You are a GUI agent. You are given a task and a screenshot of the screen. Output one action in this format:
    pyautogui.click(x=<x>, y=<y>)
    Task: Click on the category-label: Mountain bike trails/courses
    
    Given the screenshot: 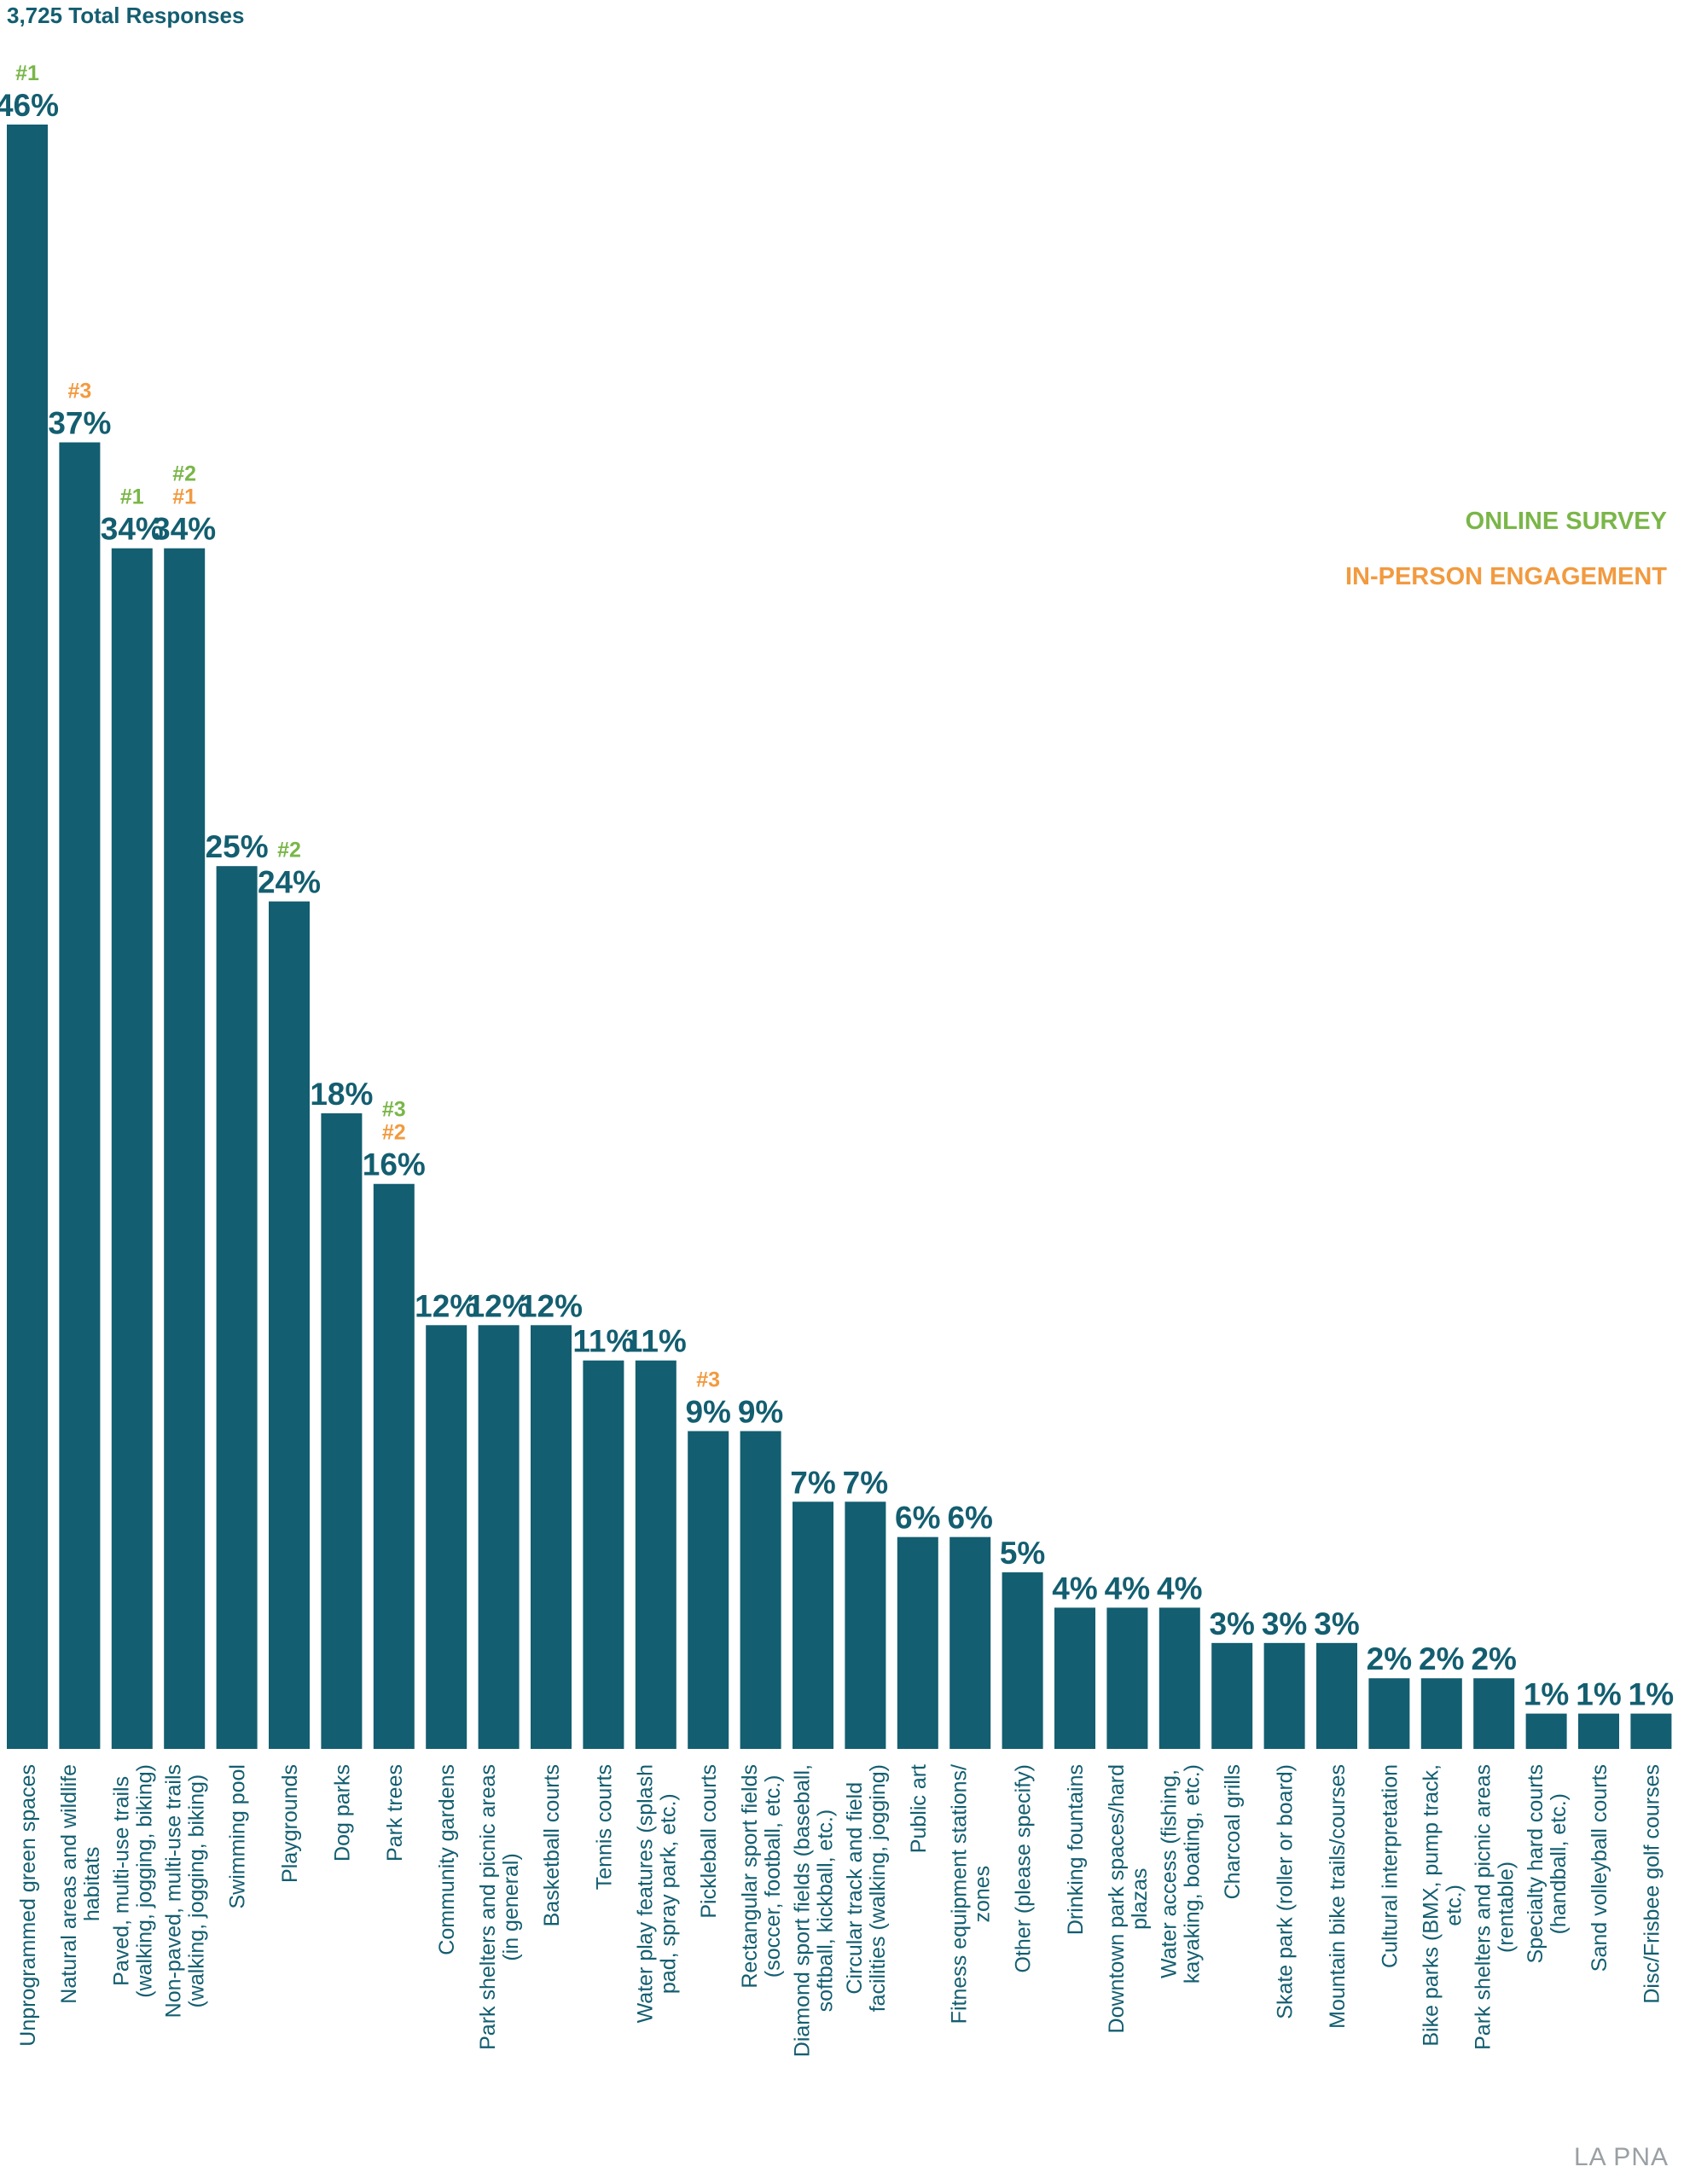 What is the action you would take?
    pyautogui.click(x=1338, y=1896)
    